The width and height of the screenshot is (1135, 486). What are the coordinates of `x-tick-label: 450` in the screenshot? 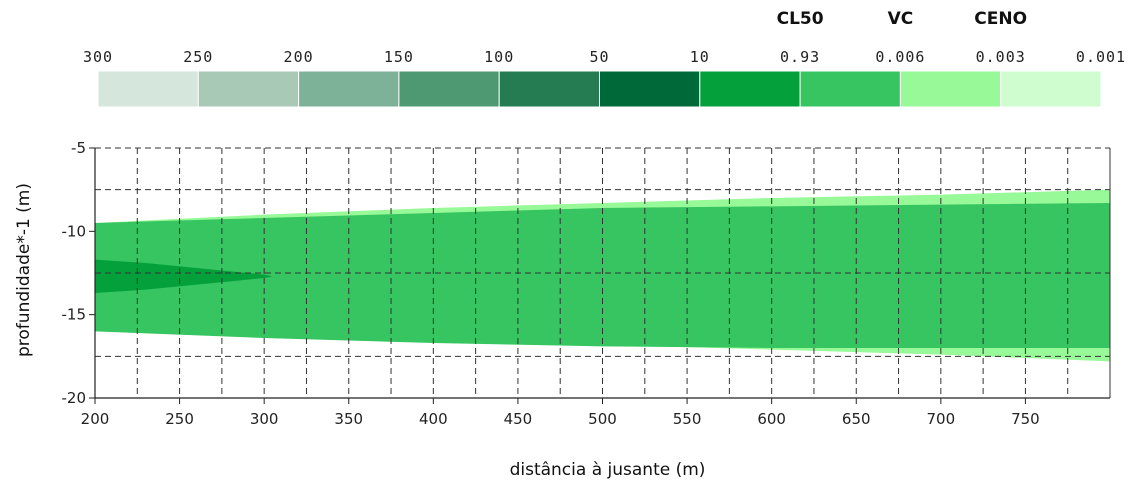 It's located at (518, 419).